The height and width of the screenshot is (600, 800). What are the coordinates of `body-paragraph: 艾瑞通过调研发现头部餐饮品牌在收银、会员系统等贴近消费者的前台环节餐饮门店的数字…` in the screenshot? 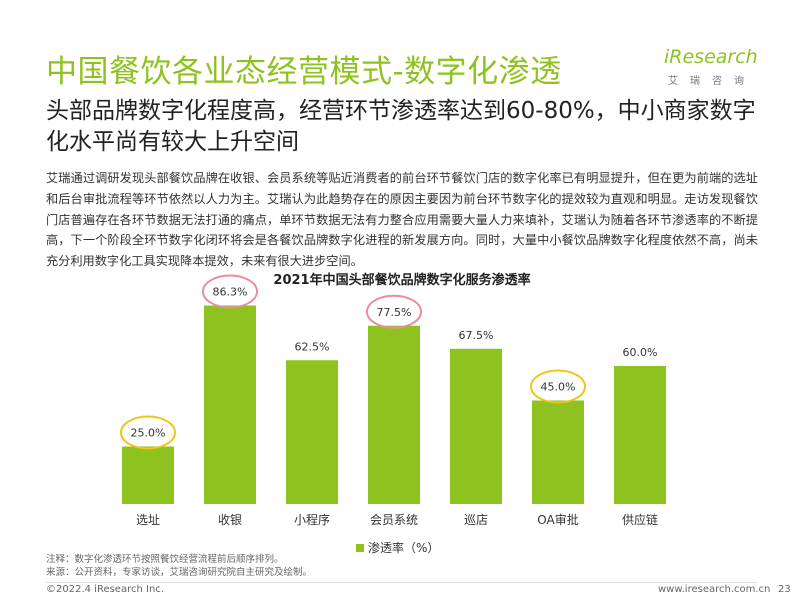 It's located at (402, 220).